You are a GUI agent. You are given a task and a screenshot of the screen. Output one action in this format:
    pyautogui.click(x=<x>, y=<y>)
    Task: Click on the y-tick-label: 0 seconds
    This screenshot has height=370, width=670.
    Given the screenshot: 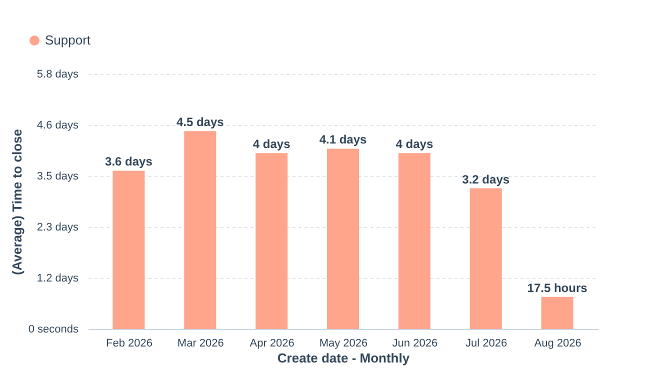 What is the action you would take?
    pyautogui.click(x=53, y=330)
    